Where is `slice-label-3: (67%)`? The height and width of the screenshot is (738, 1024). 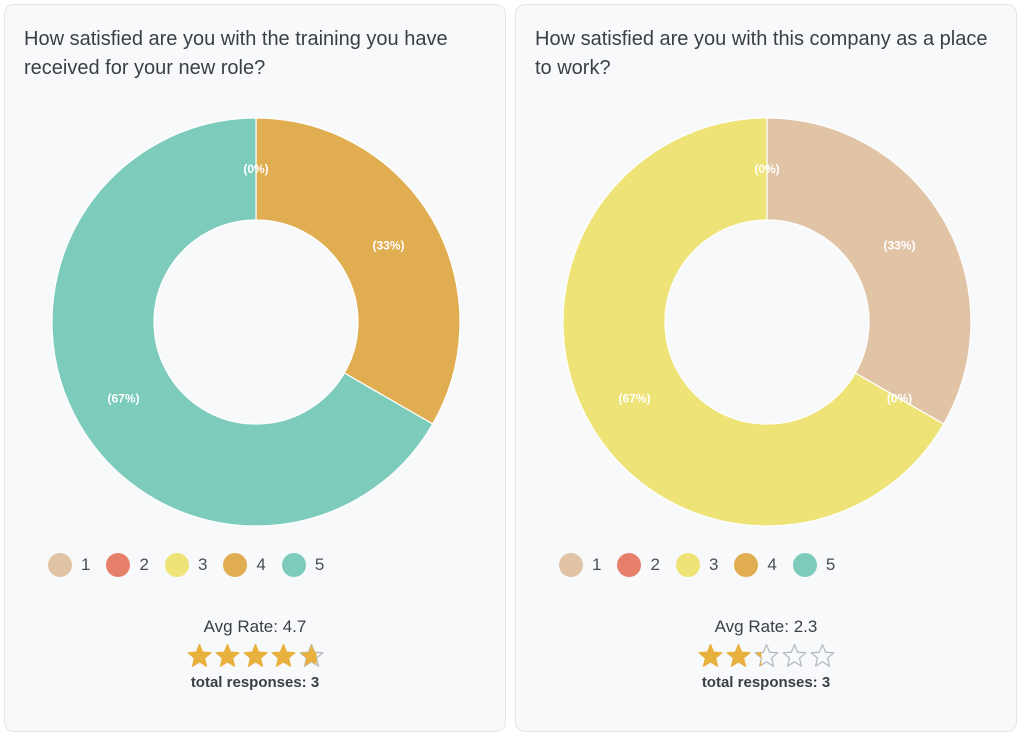
slice-label-3: (67%) is located at coordinates (634, 399).